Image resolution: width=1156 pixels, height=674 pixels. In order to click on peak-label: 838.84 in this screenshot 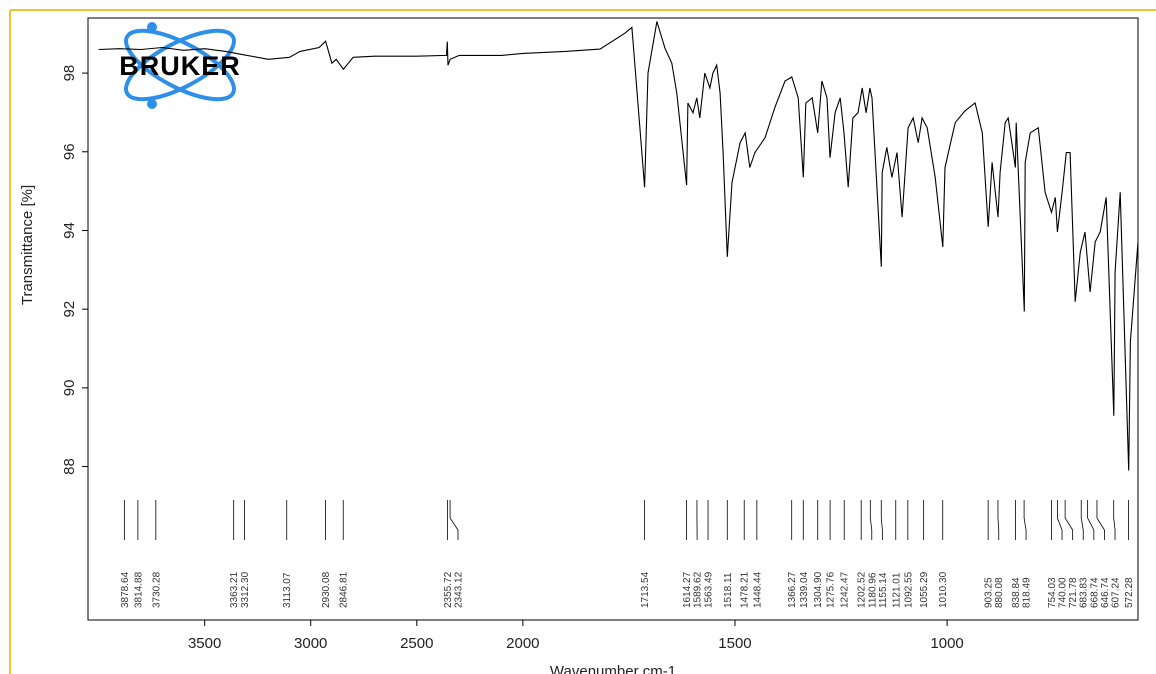, I will do `click(1016, 592)`.